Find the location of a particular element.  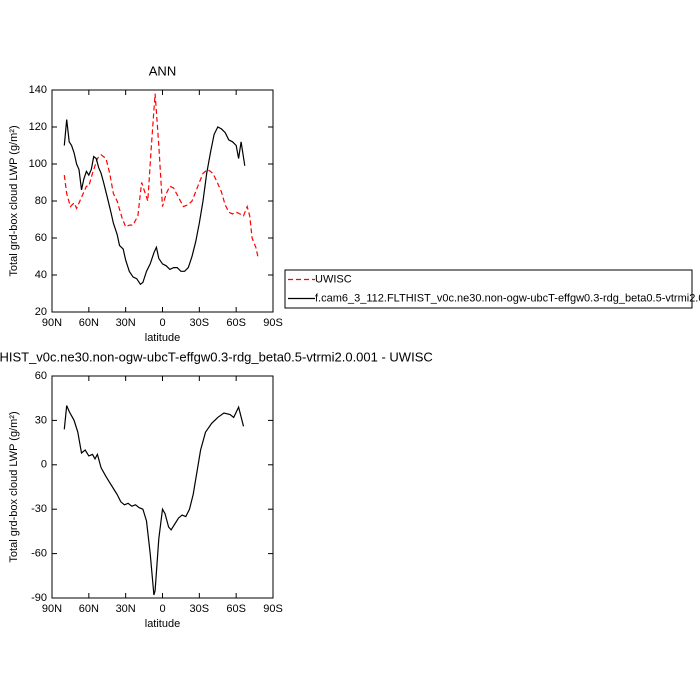

y-tick-label: 0 is located at coordinates (44, 465).